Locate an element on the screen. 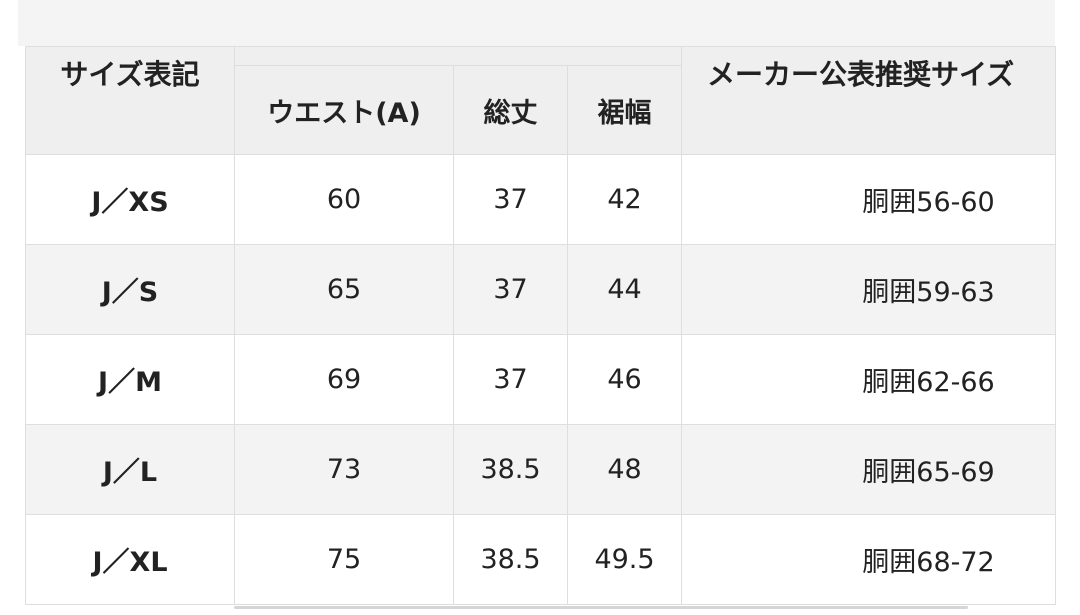  cell-size: J／M is located at coordinates (130, 379).